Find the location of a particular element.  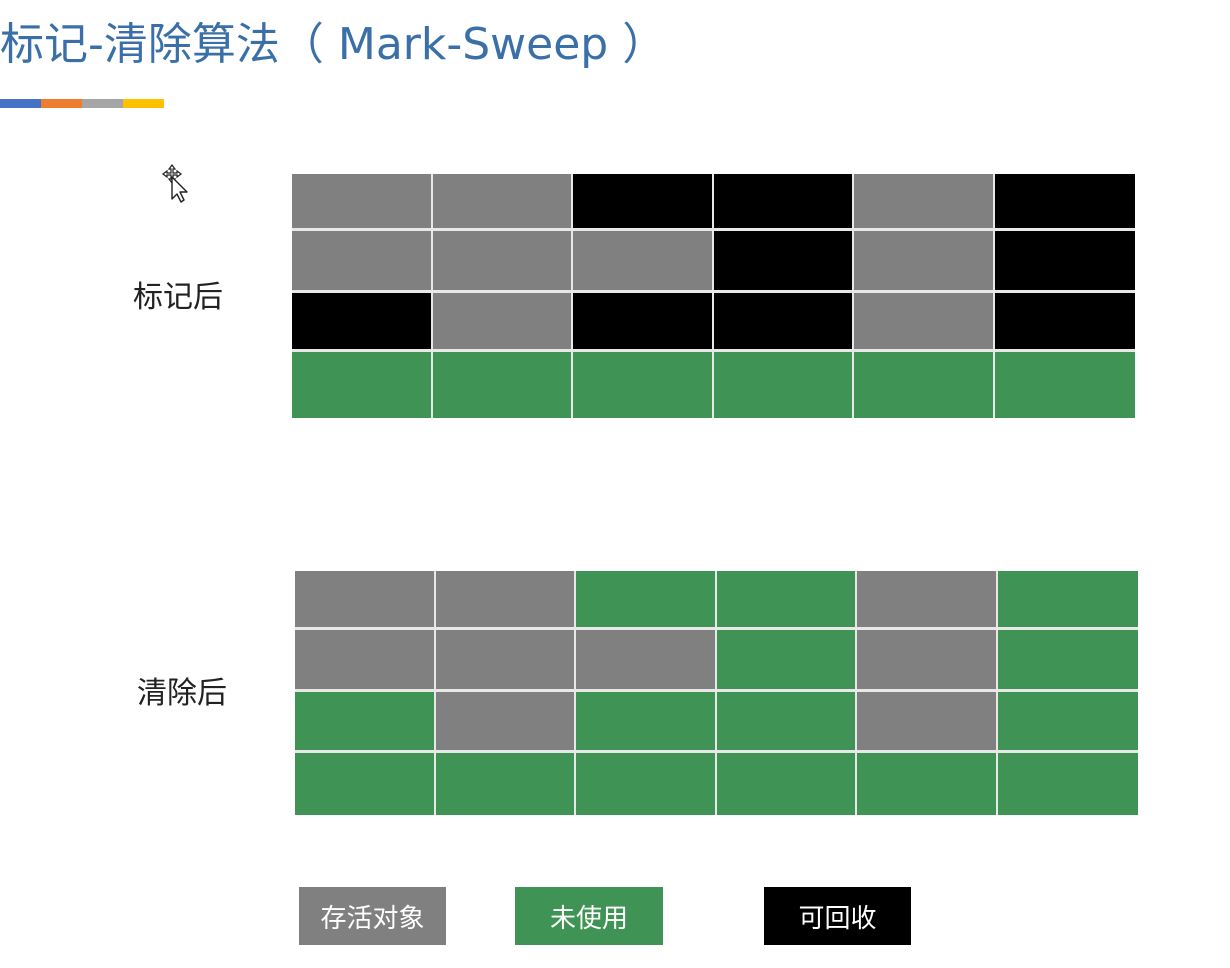

after-sweep-label: 清除后 is located at coordinates (182, 693).